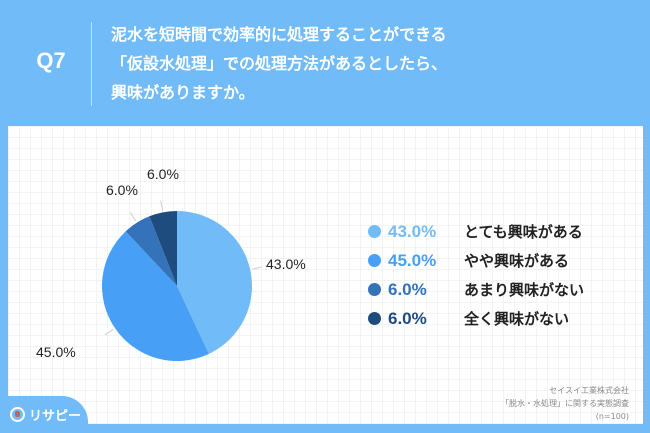  What do you see at coordinates (51, 60) in the screenshot?
I see `question-number: Q7` at bounding box center [51, 60].